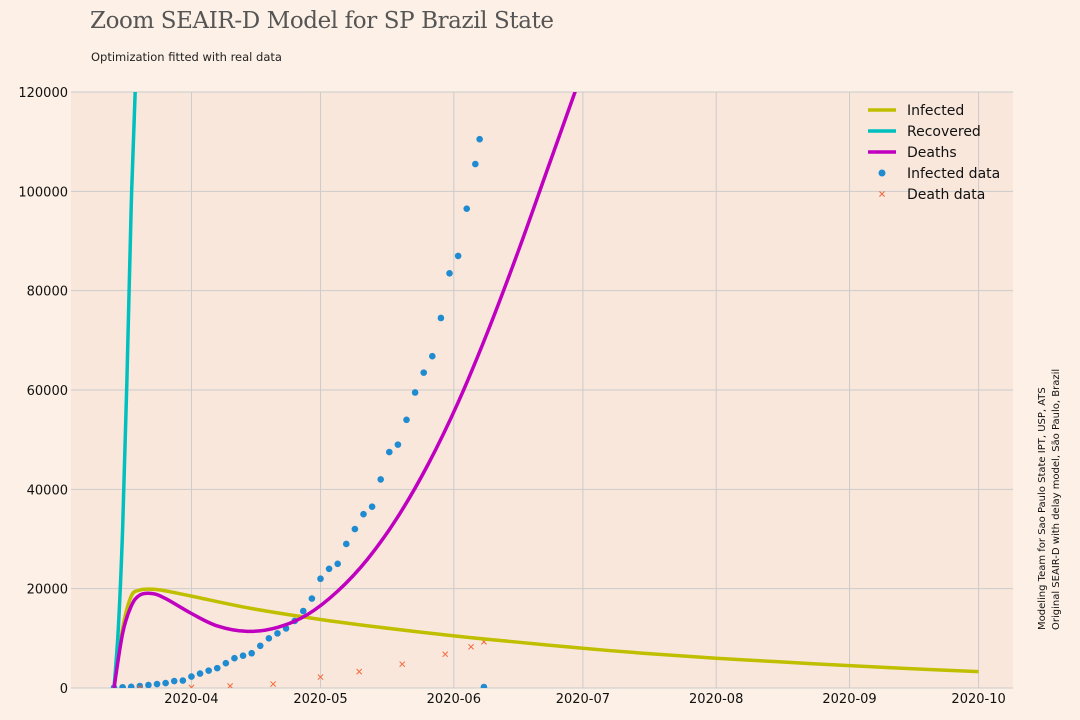 This screenshot has height=720, width=1080. What do you see at coordinates (320, 699) in the screenshot?
I see `x-tick-label: 2020-05` at bounding box center [320, 699].